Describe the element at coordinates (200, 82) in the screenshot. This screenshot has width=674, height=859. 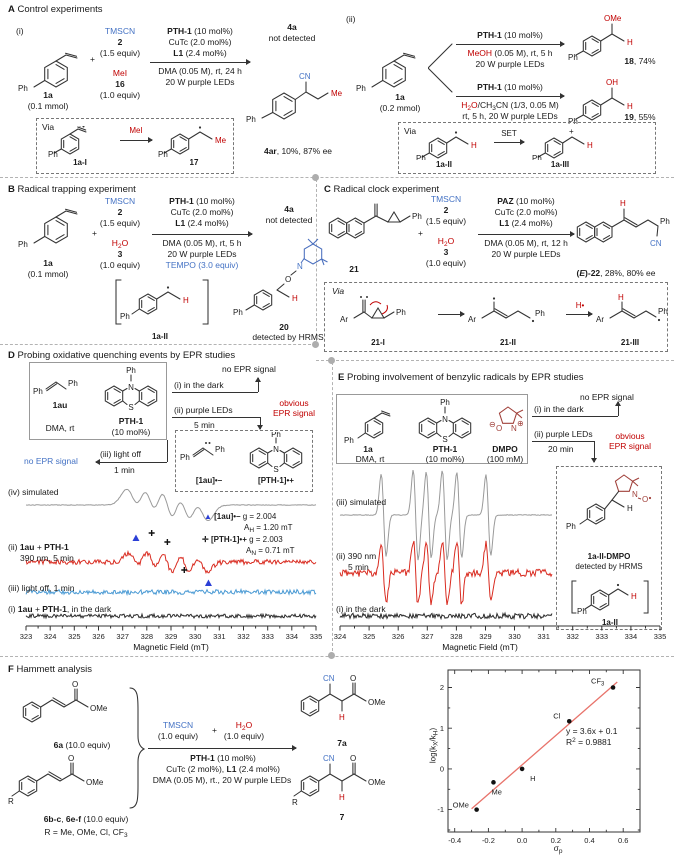
I see `conditions: 20 W purple LEDs` at that location.